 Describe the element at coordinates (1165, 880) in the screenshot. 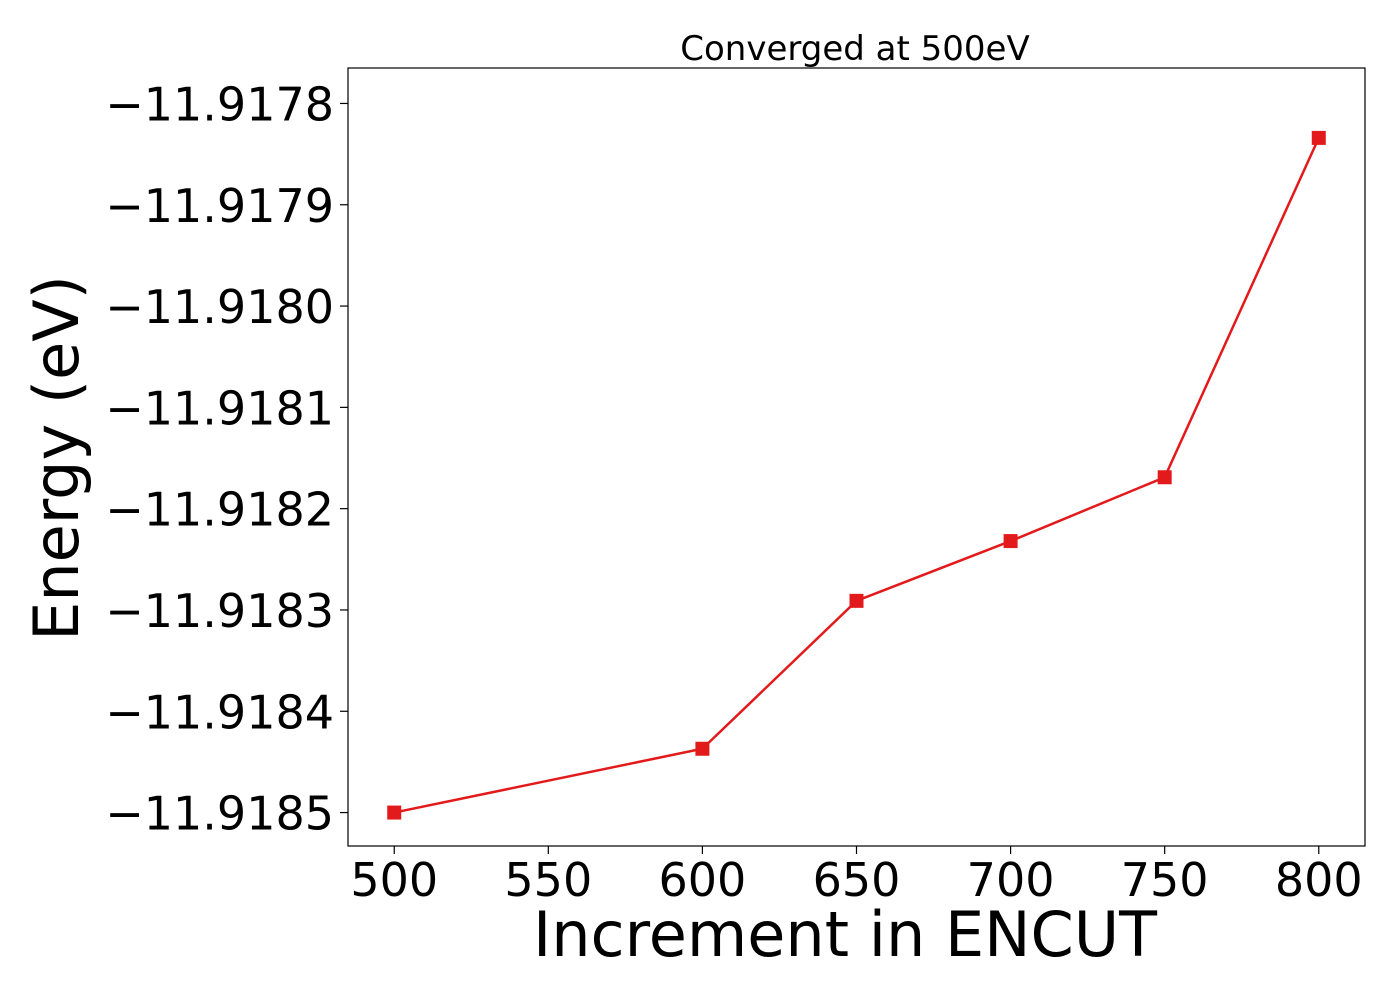

I see `x-tick-label: 750` at that location.